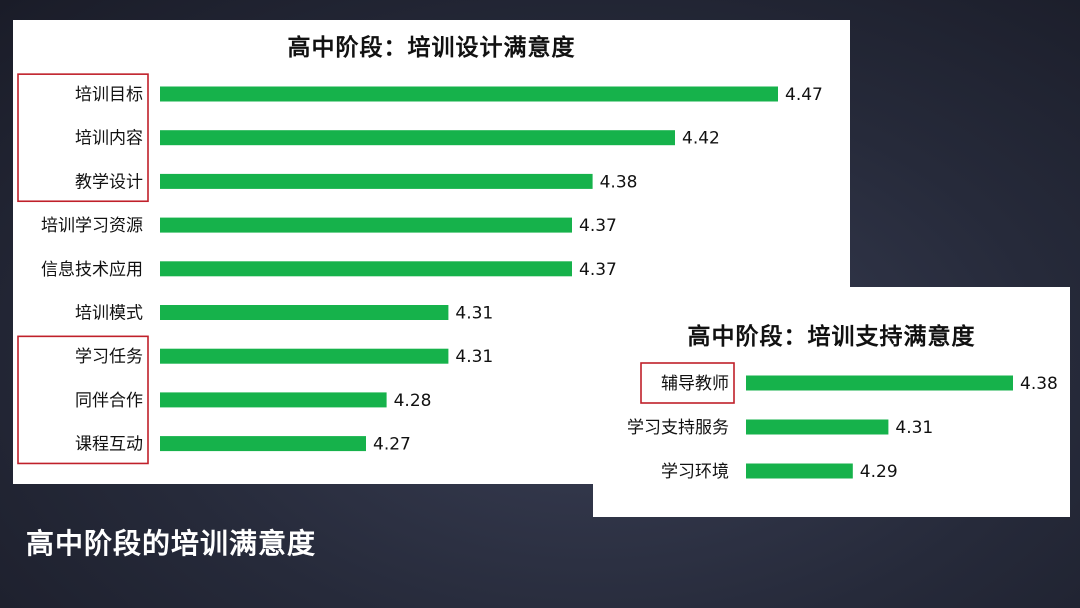 Image resolution: width=1080 pixels, height=608 pixels. What do you see at coordinates (109, 357) in the screenshot?
I see `category-label: 学习任务` at bounding box center [109, 357].